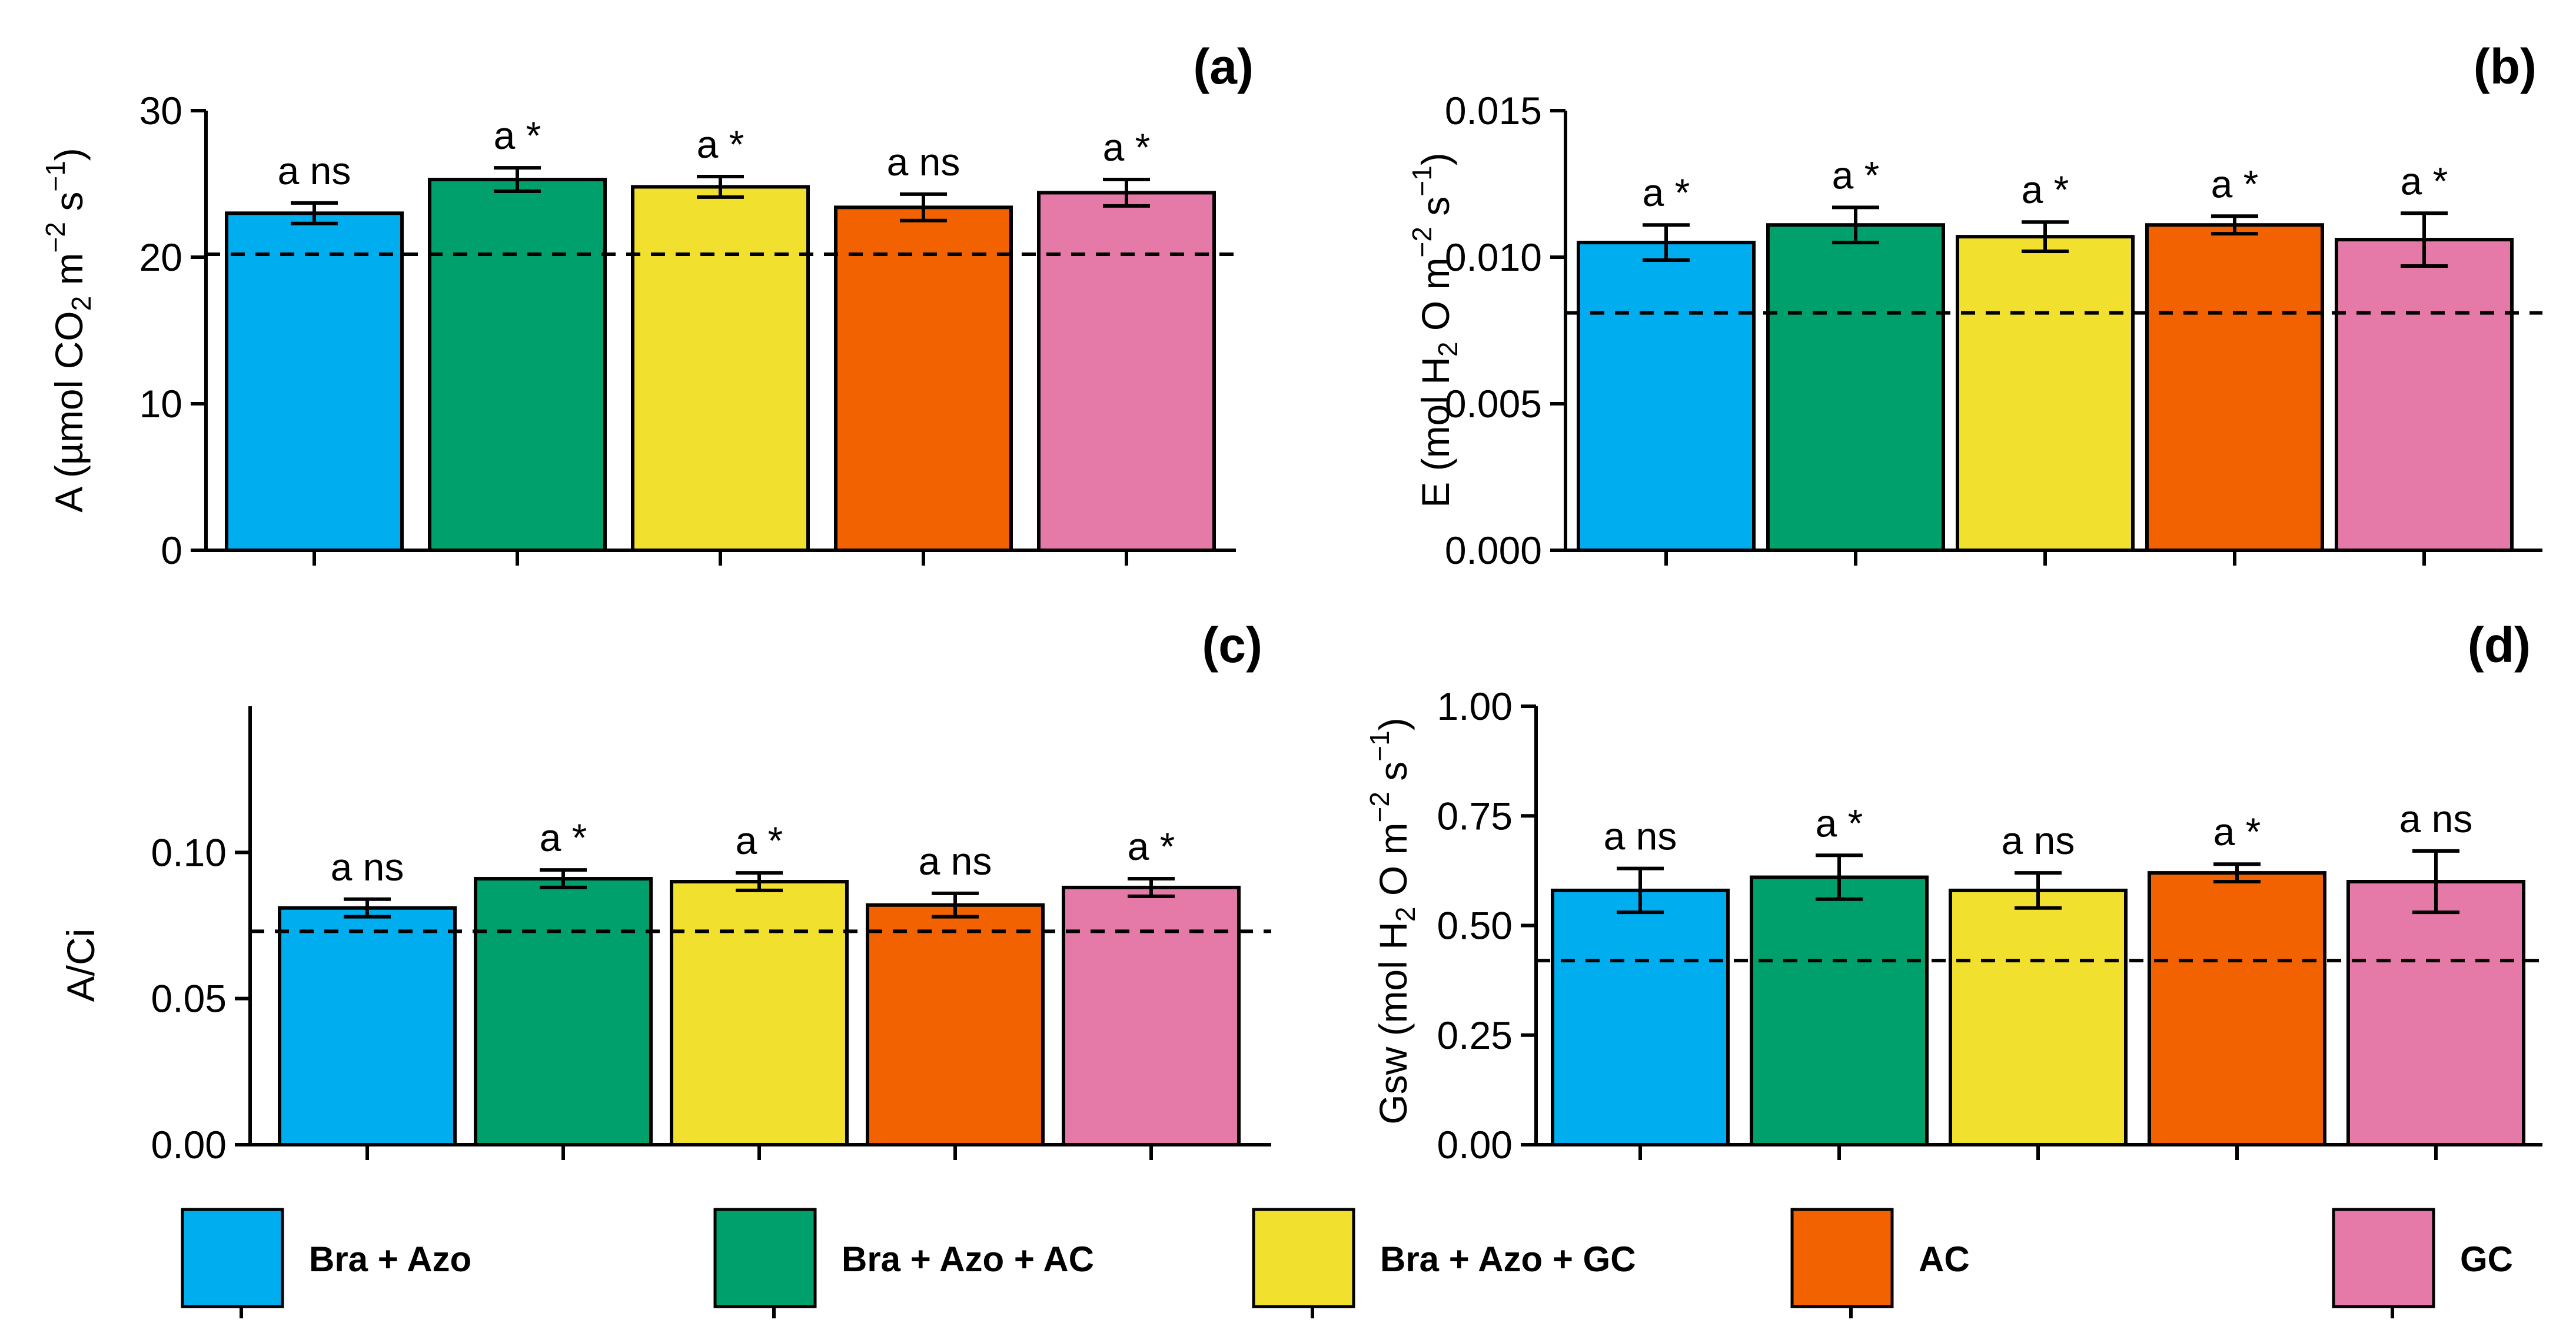 This screenshot has height=1336, width=2576. Describe the element at coordinates (160, 257) in the screenshot. I see `y-tick-label: 20` at that location.